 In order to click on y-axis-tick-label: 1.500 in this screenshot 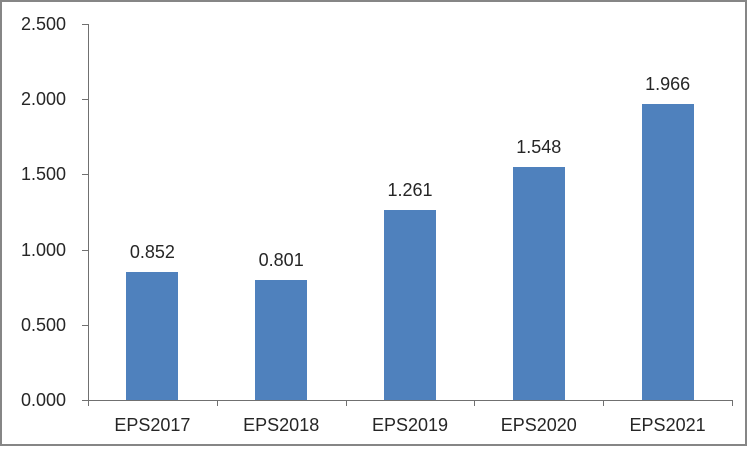, I will do `click(43, 174)`.